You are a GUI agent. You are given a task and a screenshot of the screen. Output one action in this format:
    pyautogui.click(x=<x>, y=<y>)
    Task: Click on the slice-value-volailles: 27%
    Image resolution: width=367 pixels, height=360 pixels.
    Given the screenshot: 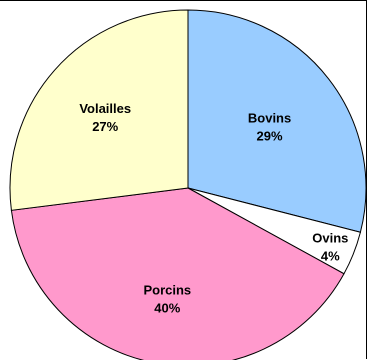 What is the action you would take?
    pyautogui.click(x=105, y=126)
    